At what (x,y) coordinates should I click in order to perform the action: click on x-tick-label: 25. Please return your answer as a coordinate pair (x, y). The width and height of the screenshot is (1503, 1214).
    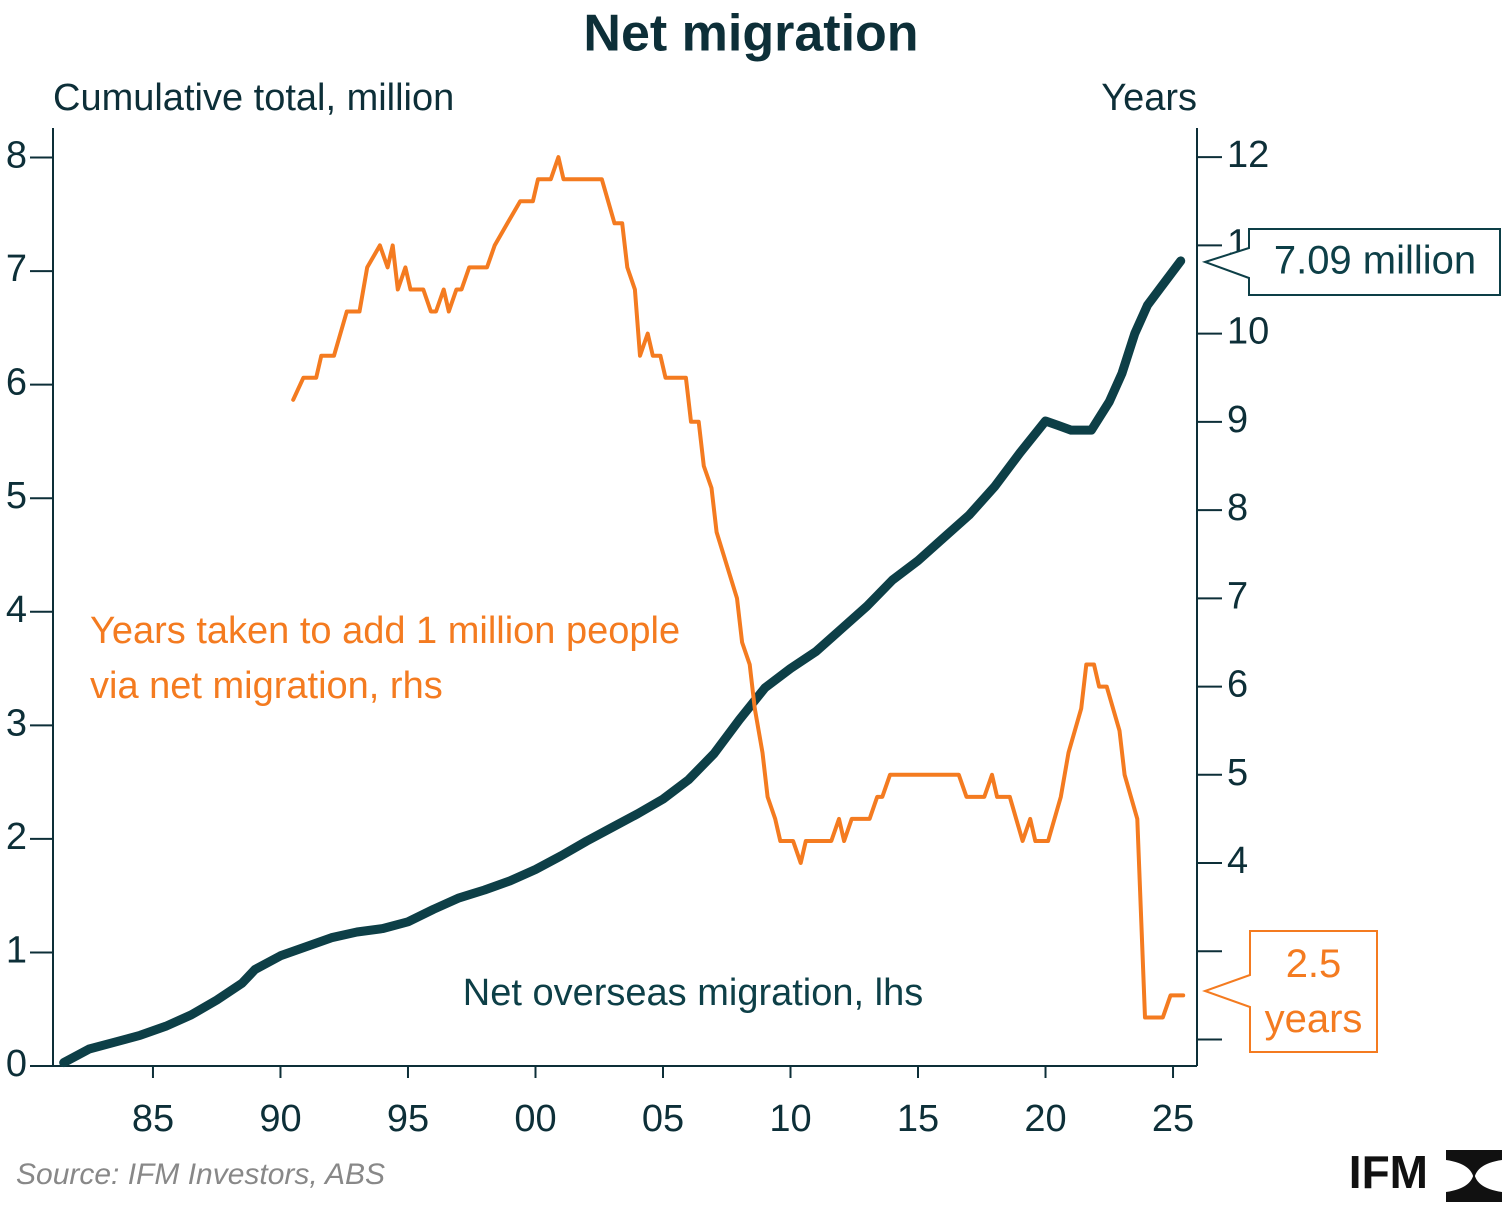
    Looking at the image, I should click on (1173, 1119).